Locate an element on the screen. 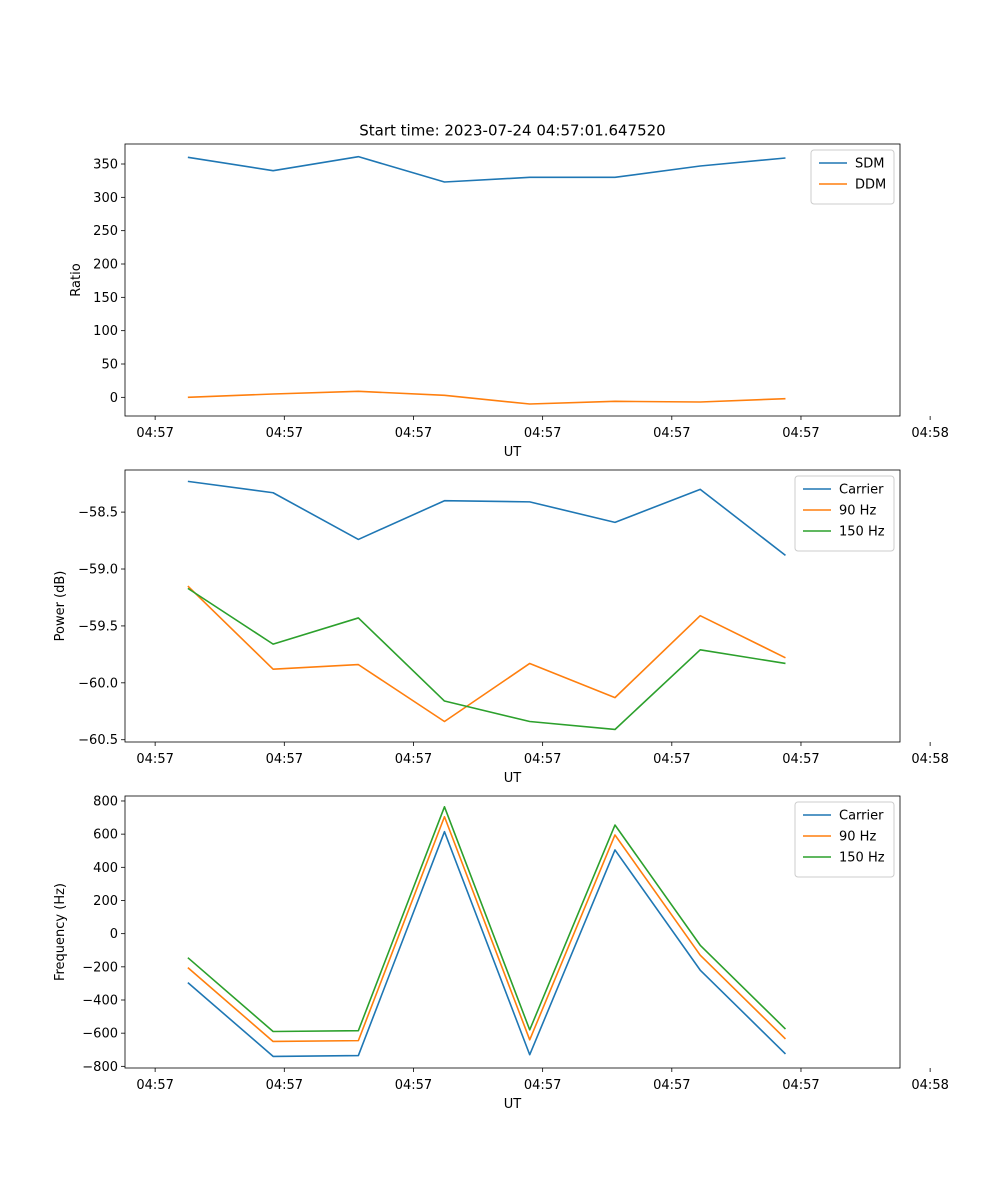 Image resolution: width=1000 pixels, height=1200 pixels. y-tick-label: −58.5 is located at coordinates (98, 513).